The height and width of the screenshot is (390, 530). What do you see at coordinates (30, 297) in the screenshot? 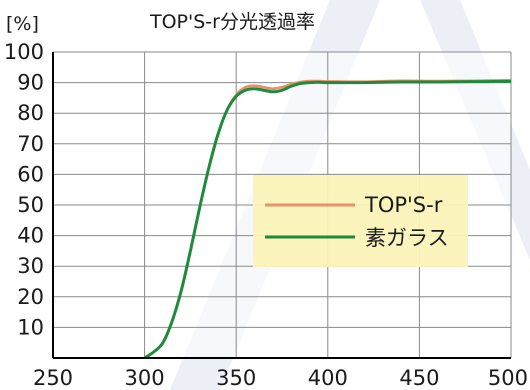
I see `y-tick-label-1: 20` at bounding box center [30, 297].